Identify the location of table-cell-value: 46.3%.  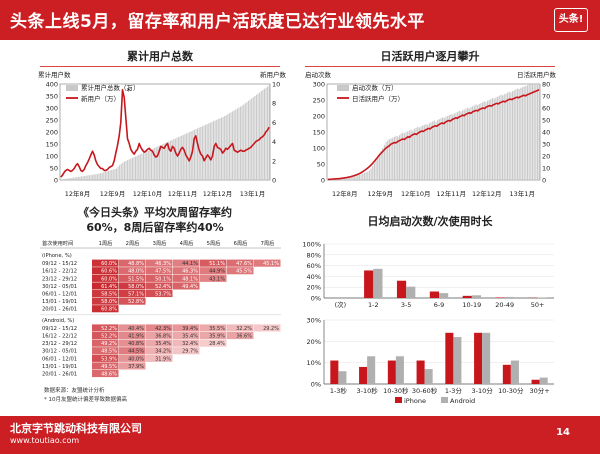
(190, 272).